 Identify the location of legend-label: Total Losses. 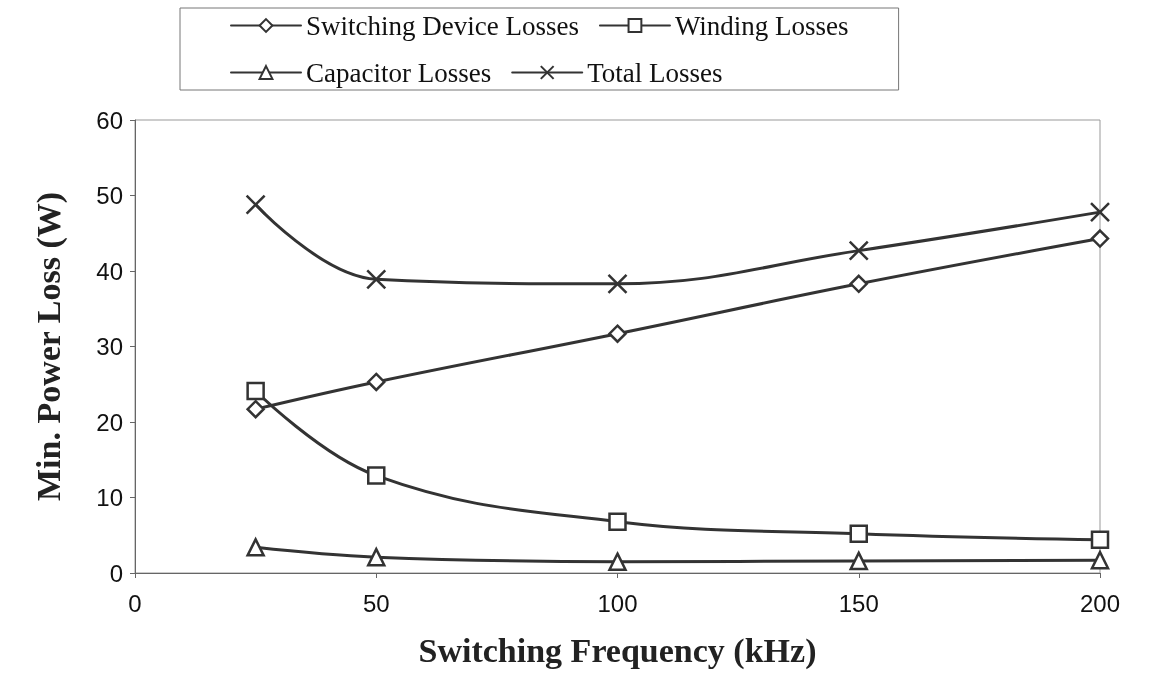
(655, 72).